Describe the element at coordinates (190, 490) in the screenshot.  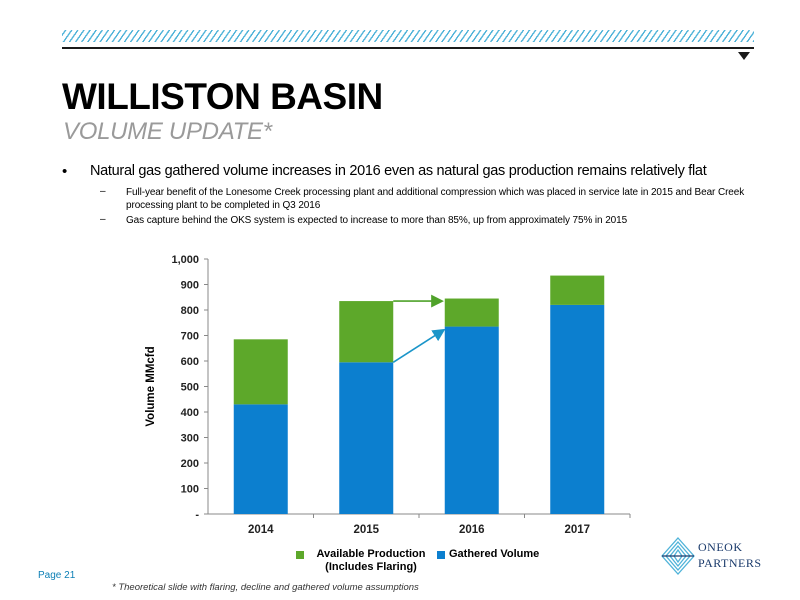
I see `y-tick-label: 100` at that location.